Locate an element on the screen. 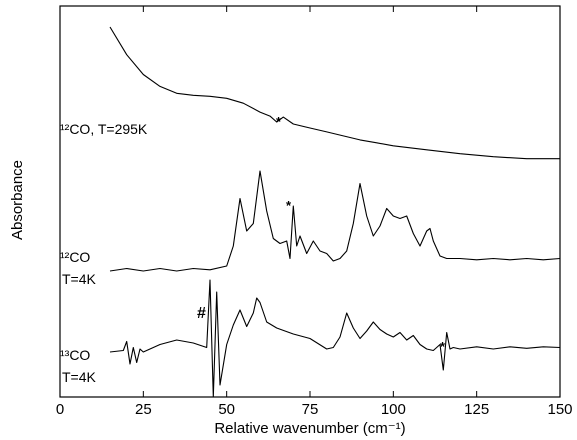 Image resolution: width=577 pixels, height=440 pixels. x-tick-label: 50 is located at coordinates (226, 409).